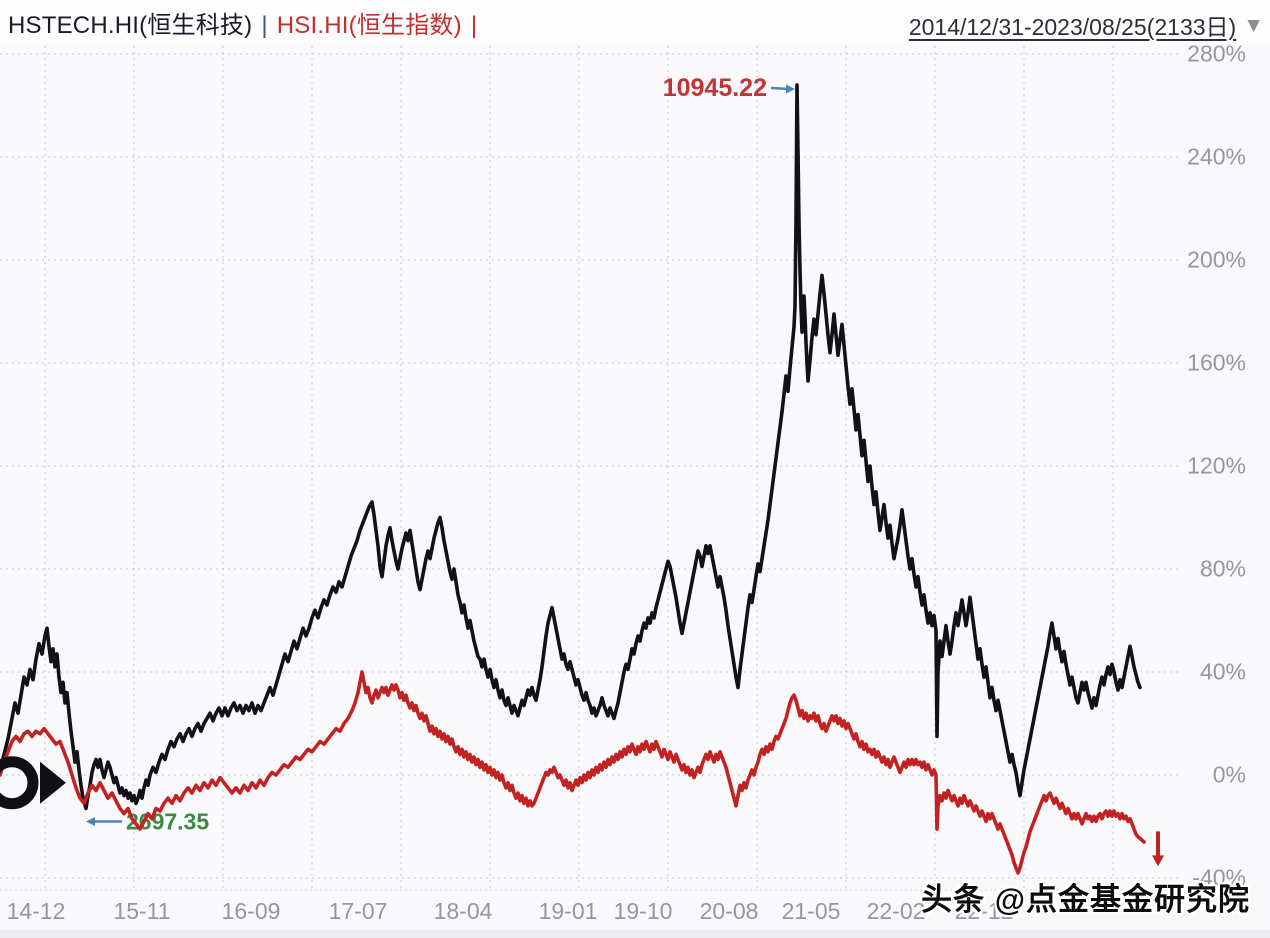 This screenshot has height=938, width=1270. I want to click on footer-strip, so click(635, 934).